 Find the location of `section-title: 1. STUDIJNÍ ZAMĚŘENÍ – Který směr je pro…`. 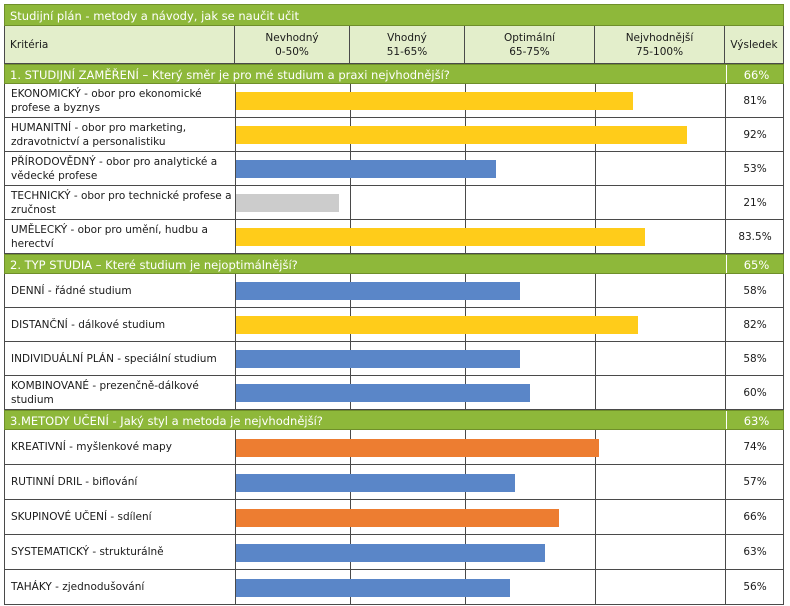

section-title: 1. STUDIJNÍ ZAMĚŘENÍ – Který směr je pro… is located at coordinates (230, 75).